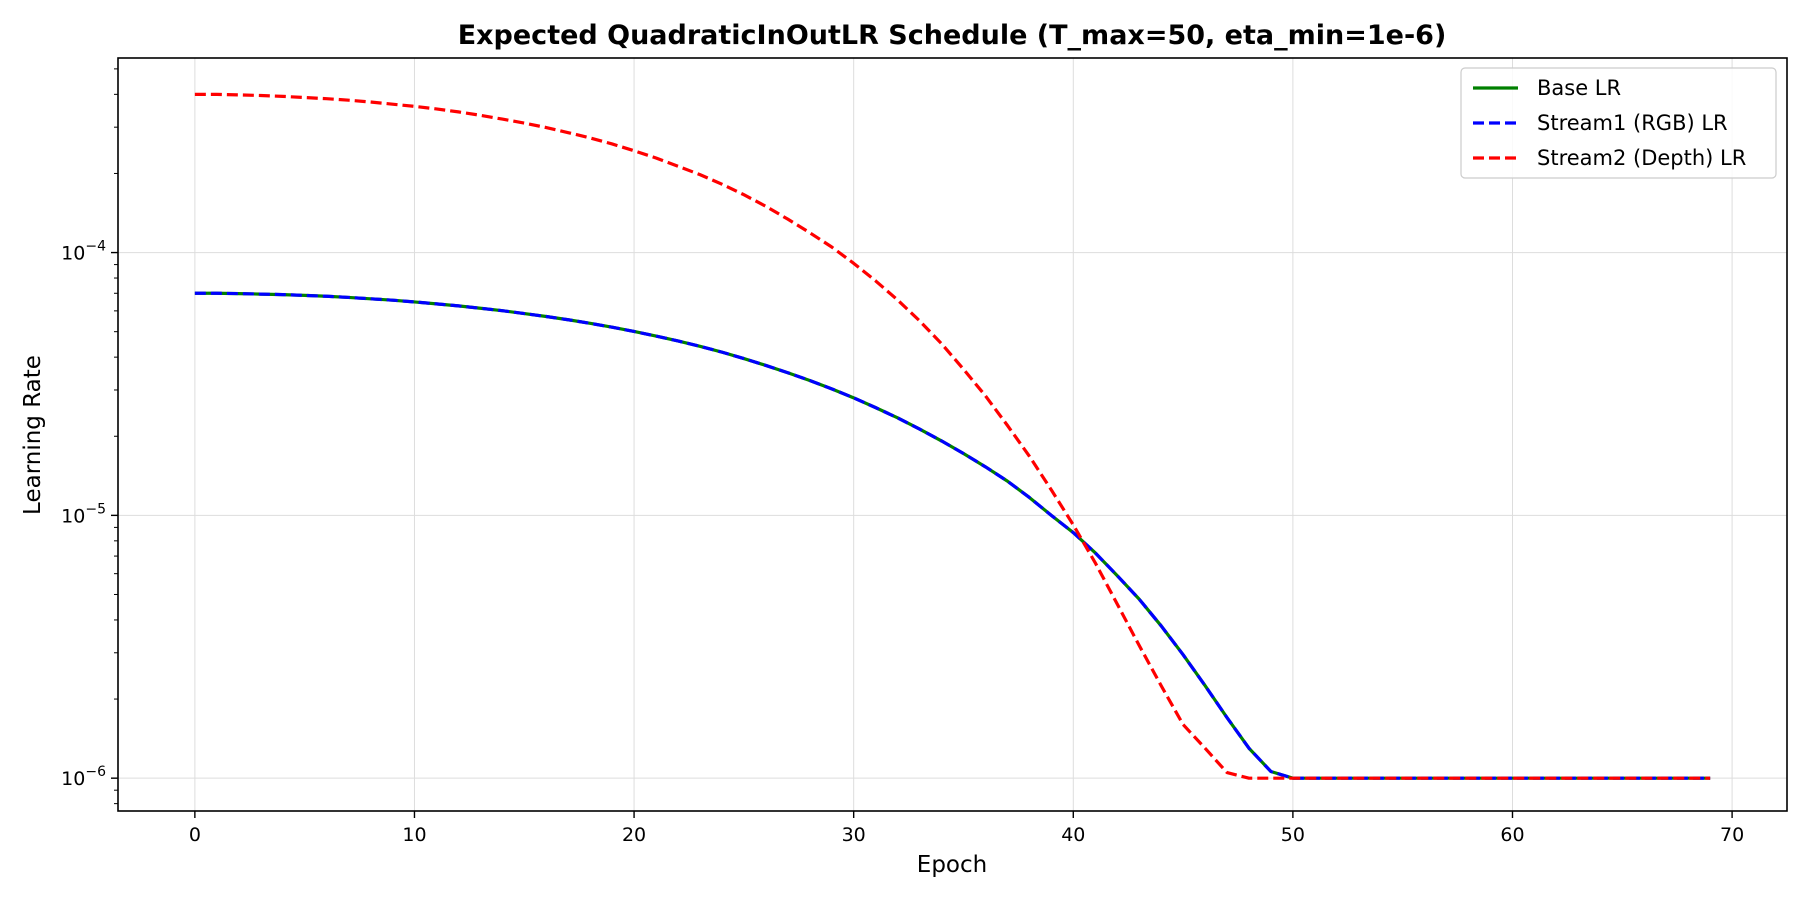 This screenshot has height=900, width=1800. I want to click on y-axis-ticks: 10⁻⁶ 10⁻⁵ 10⁻⁴, so click(89, 436).